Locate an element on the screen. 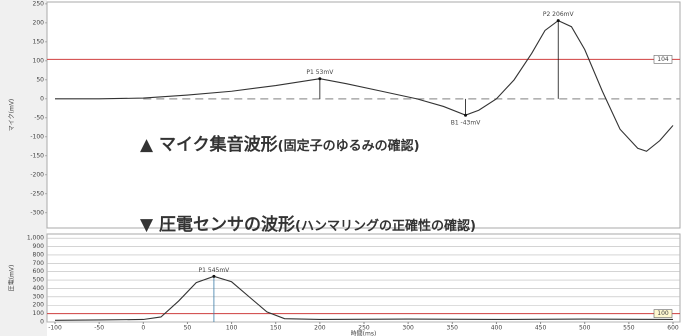  x-tick-label: 350 is located at coordinates (453, 328).